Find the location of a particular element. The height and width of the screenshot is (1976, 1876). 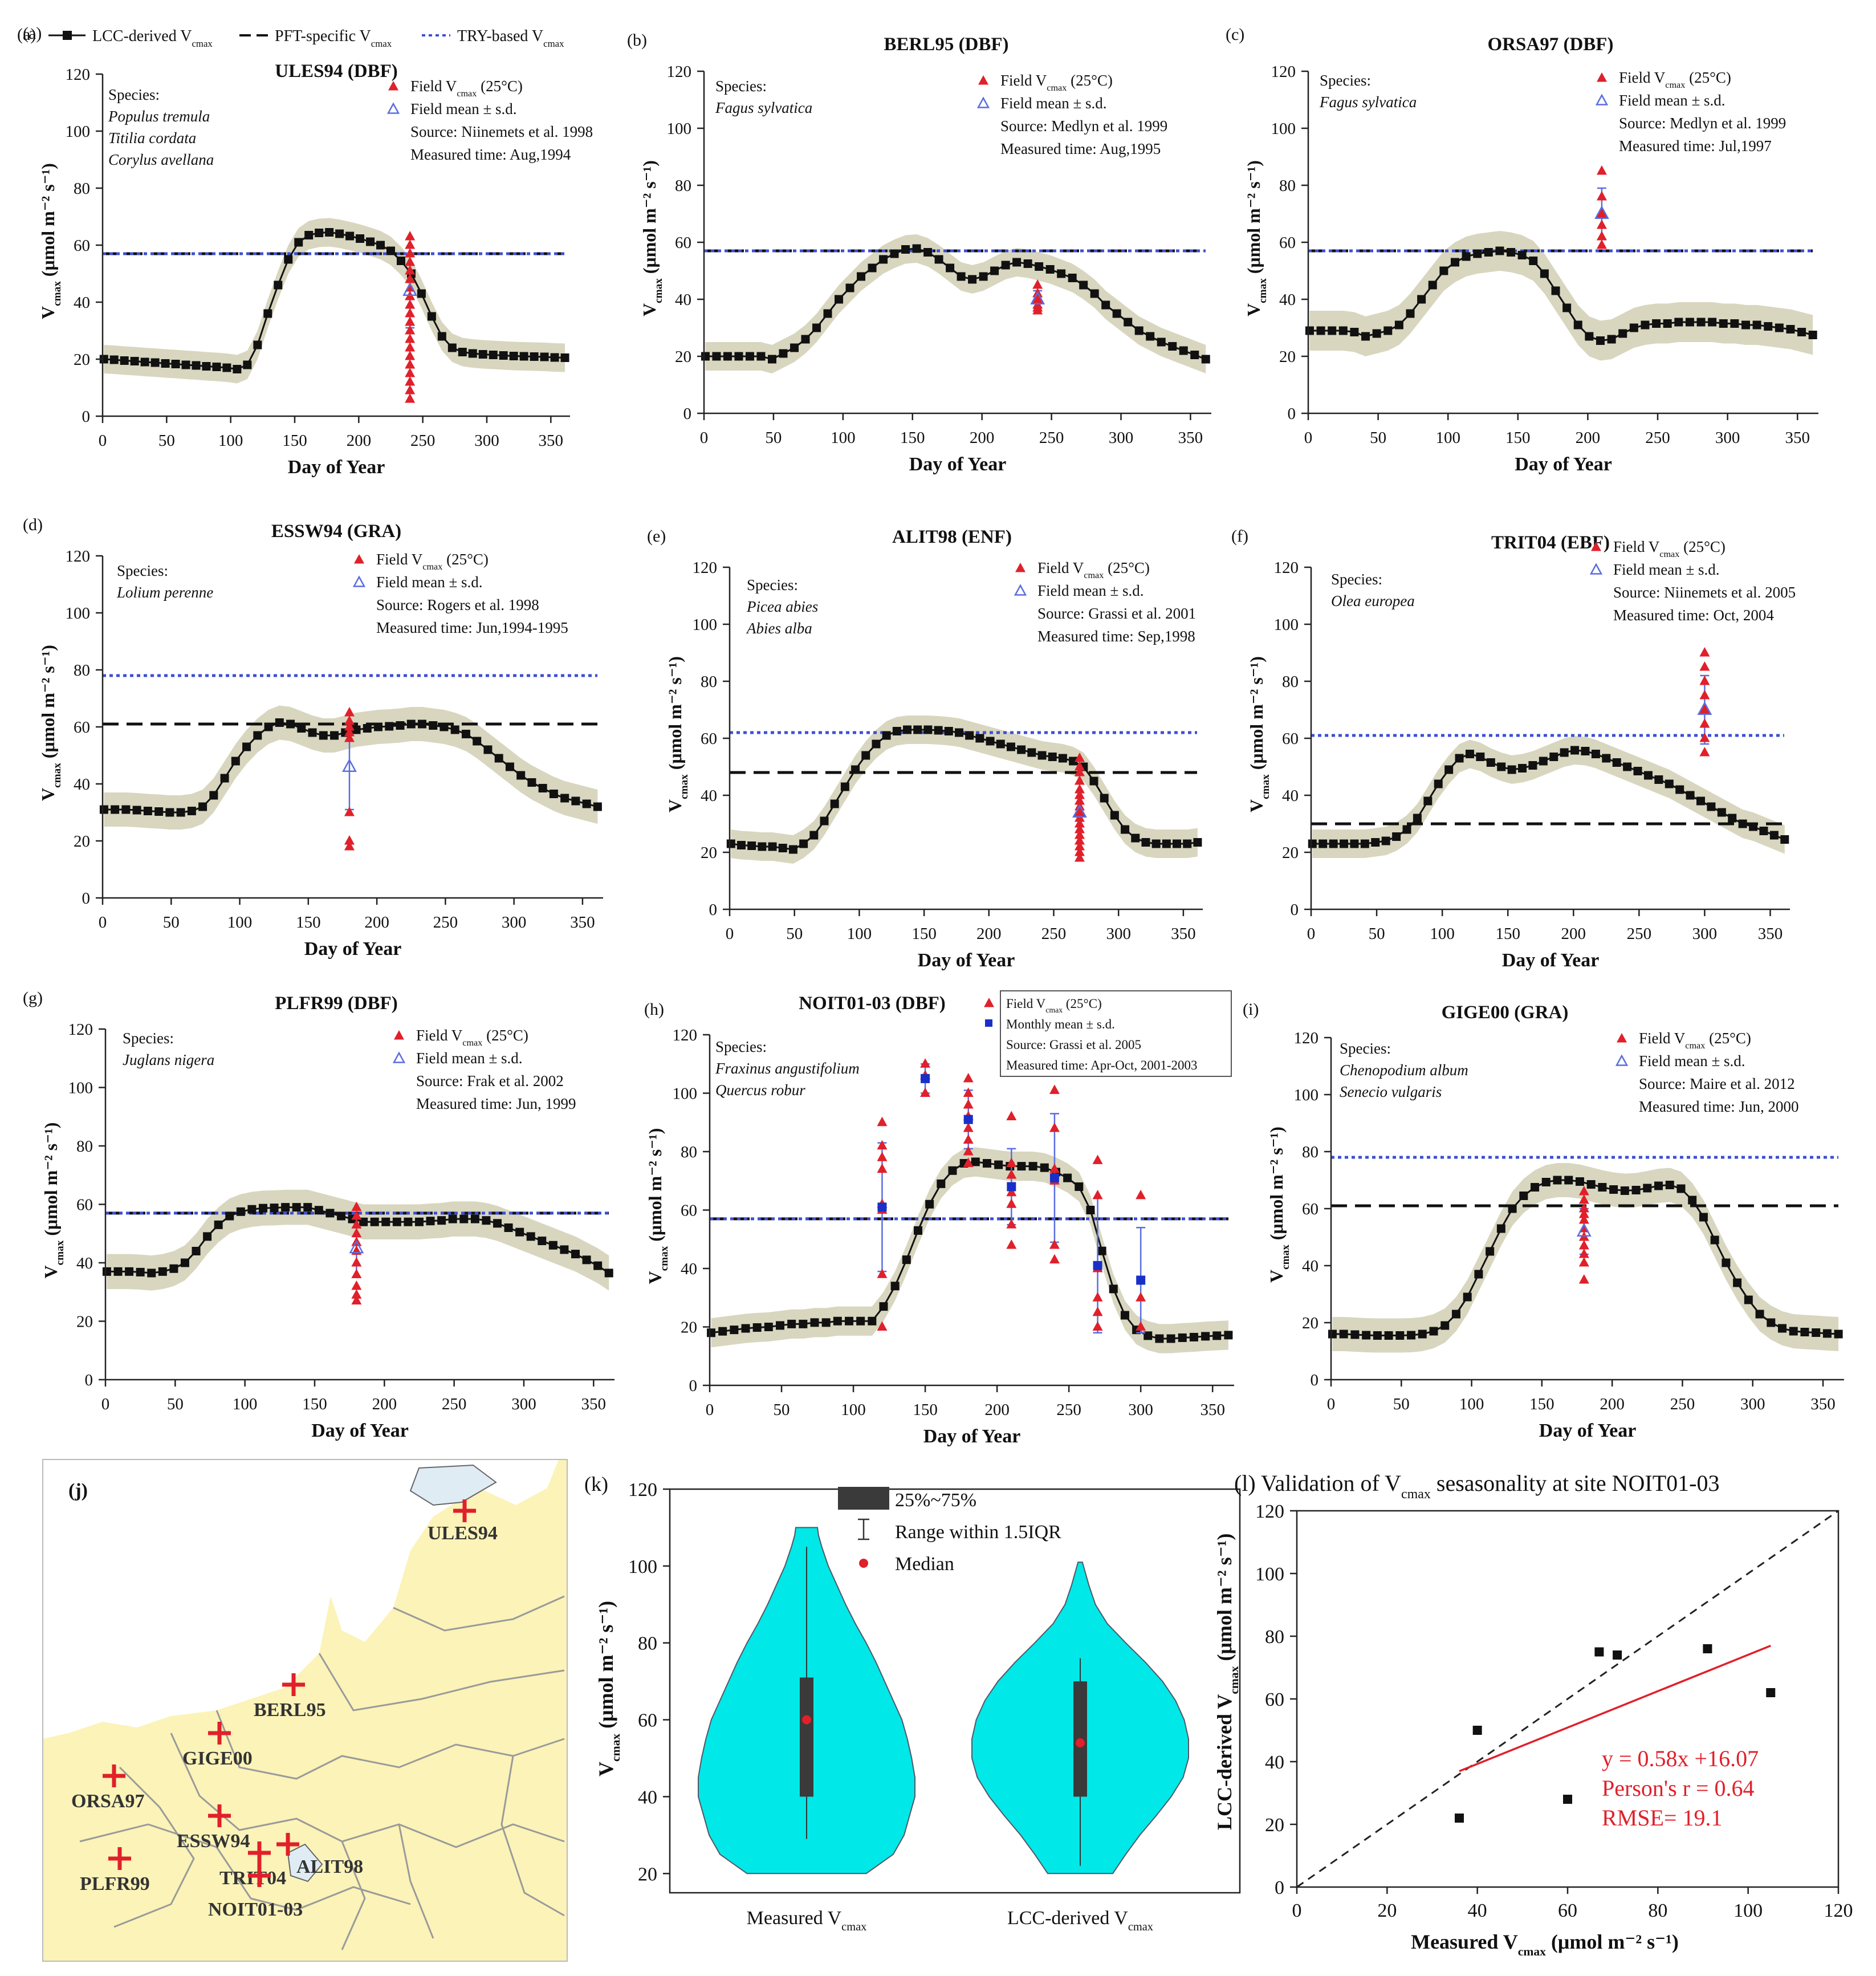

y-tick-label: 40 is located at coordinates (709, 796).